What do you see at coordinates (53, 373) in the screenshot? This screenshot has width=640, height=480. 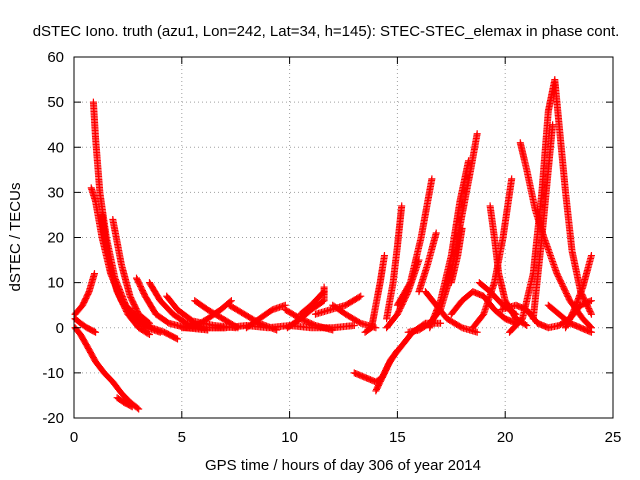 I see `y-tick-label: -10` at bounding box center [53, 373].